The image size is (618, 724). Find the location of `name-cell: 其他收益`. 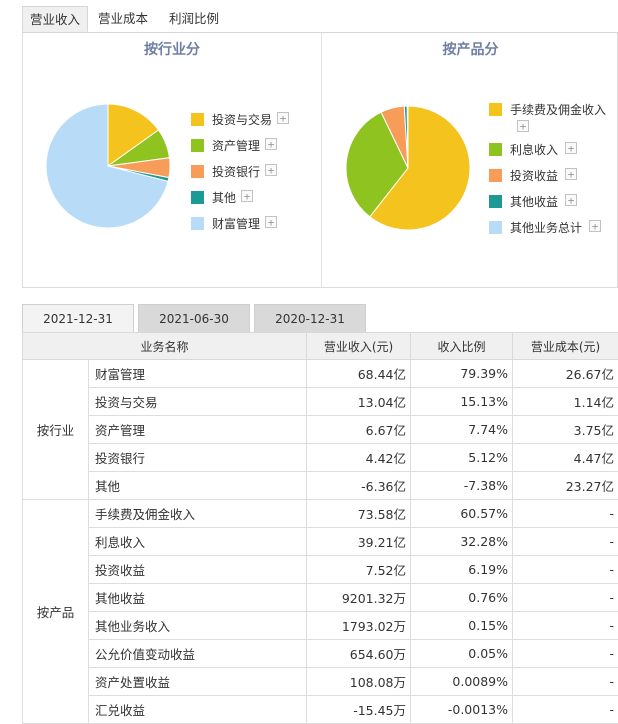

name-cell: 其他收益 is located at coordinates (198, 598).